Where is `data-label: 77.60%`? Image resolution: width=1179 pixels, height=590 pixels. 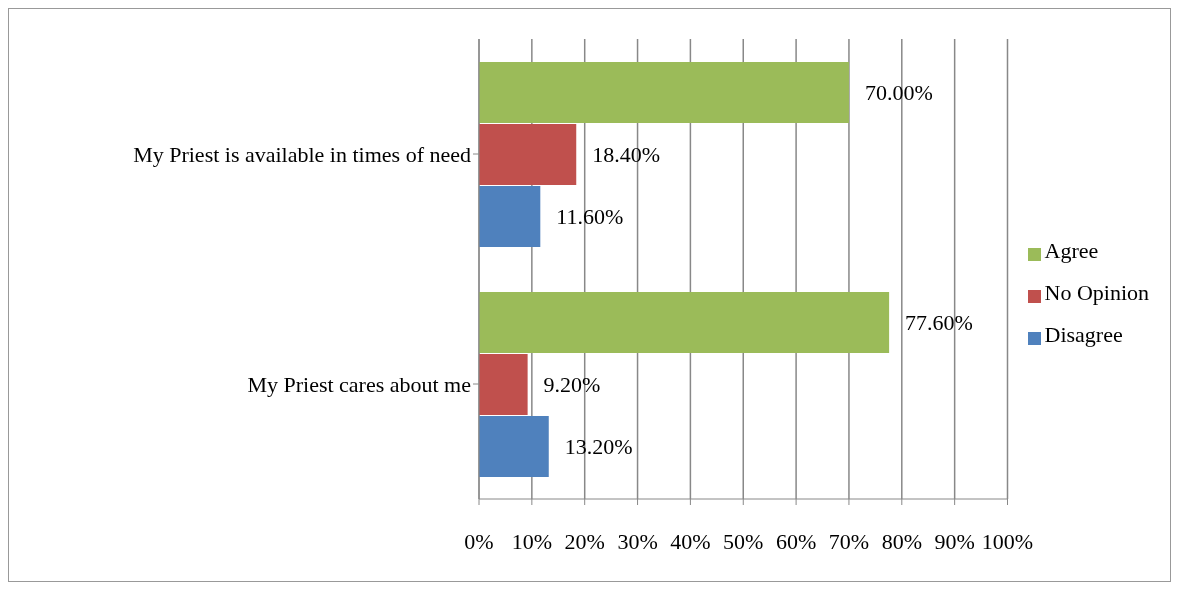
data-label: 77.60% is located at coordinates (939, 323).